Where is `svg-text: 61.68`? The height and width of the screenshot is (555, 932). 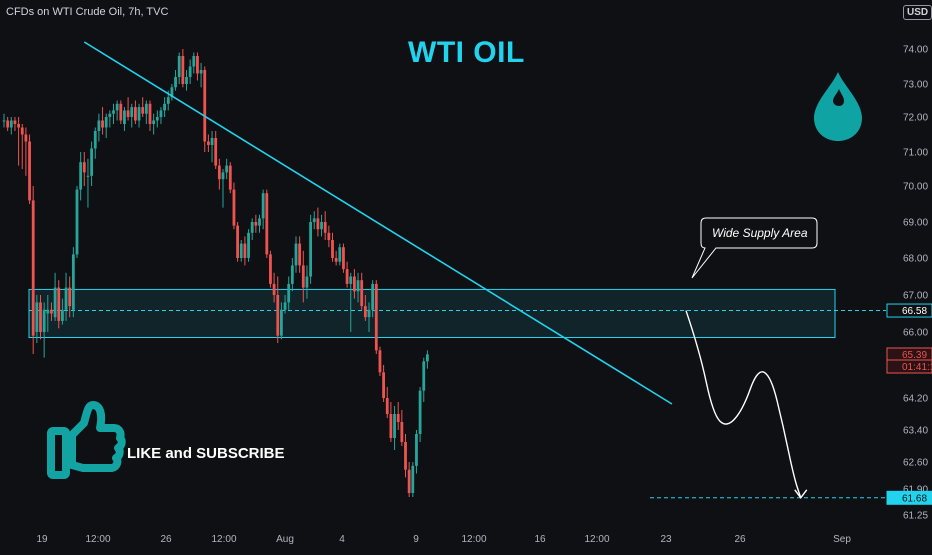 svg-text: 61.68 is located at coordinates (914, 498).